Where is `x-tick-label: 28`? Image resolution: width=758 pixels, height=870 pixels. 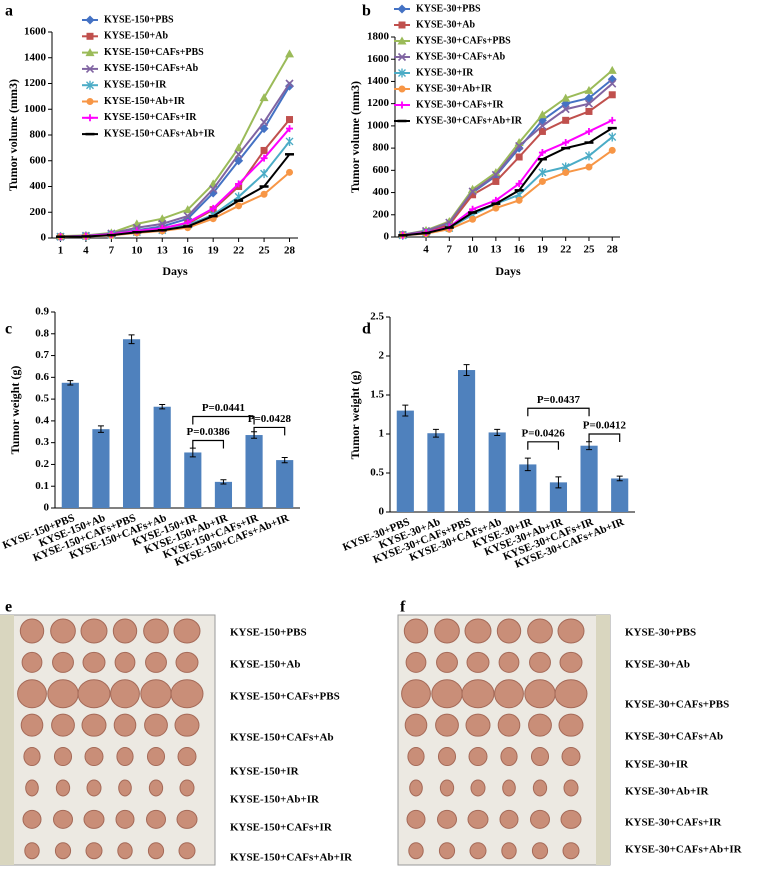 x-tick-label: 28 is located at coordinates (290, 251).